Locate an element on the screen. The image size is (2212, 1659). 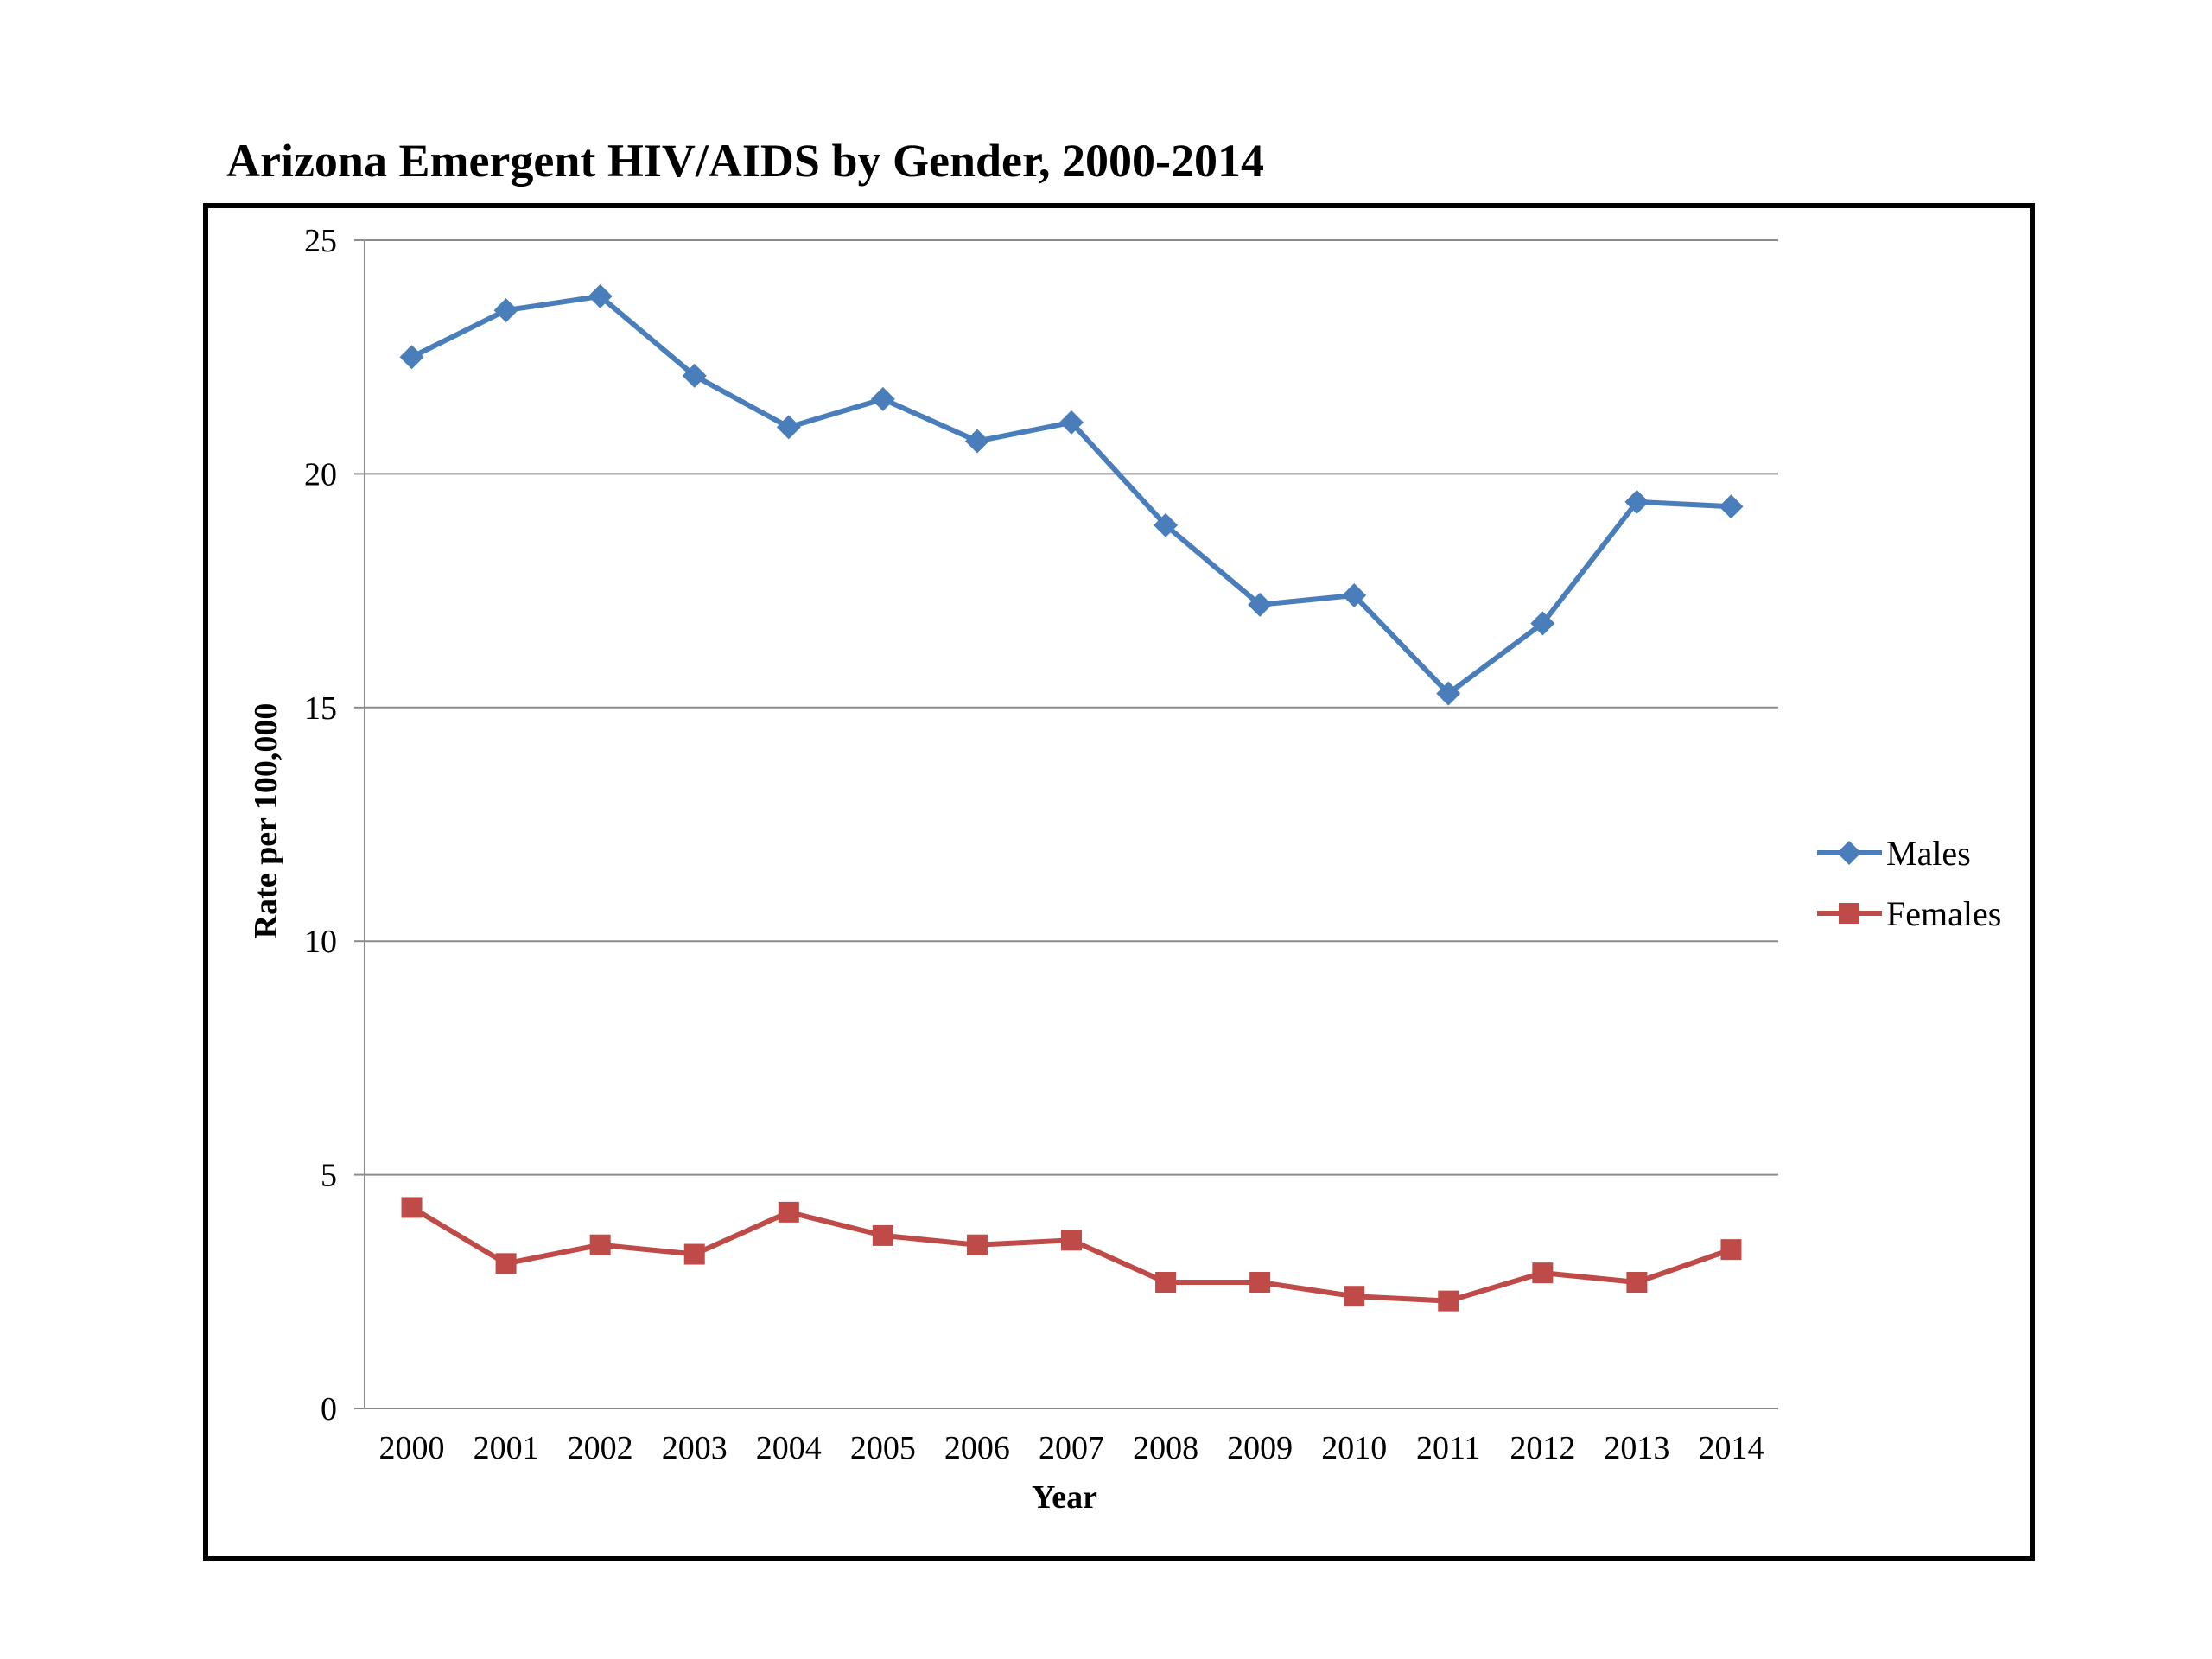
x-tick-label: 2011 is located at coordinates (1448, 1448).